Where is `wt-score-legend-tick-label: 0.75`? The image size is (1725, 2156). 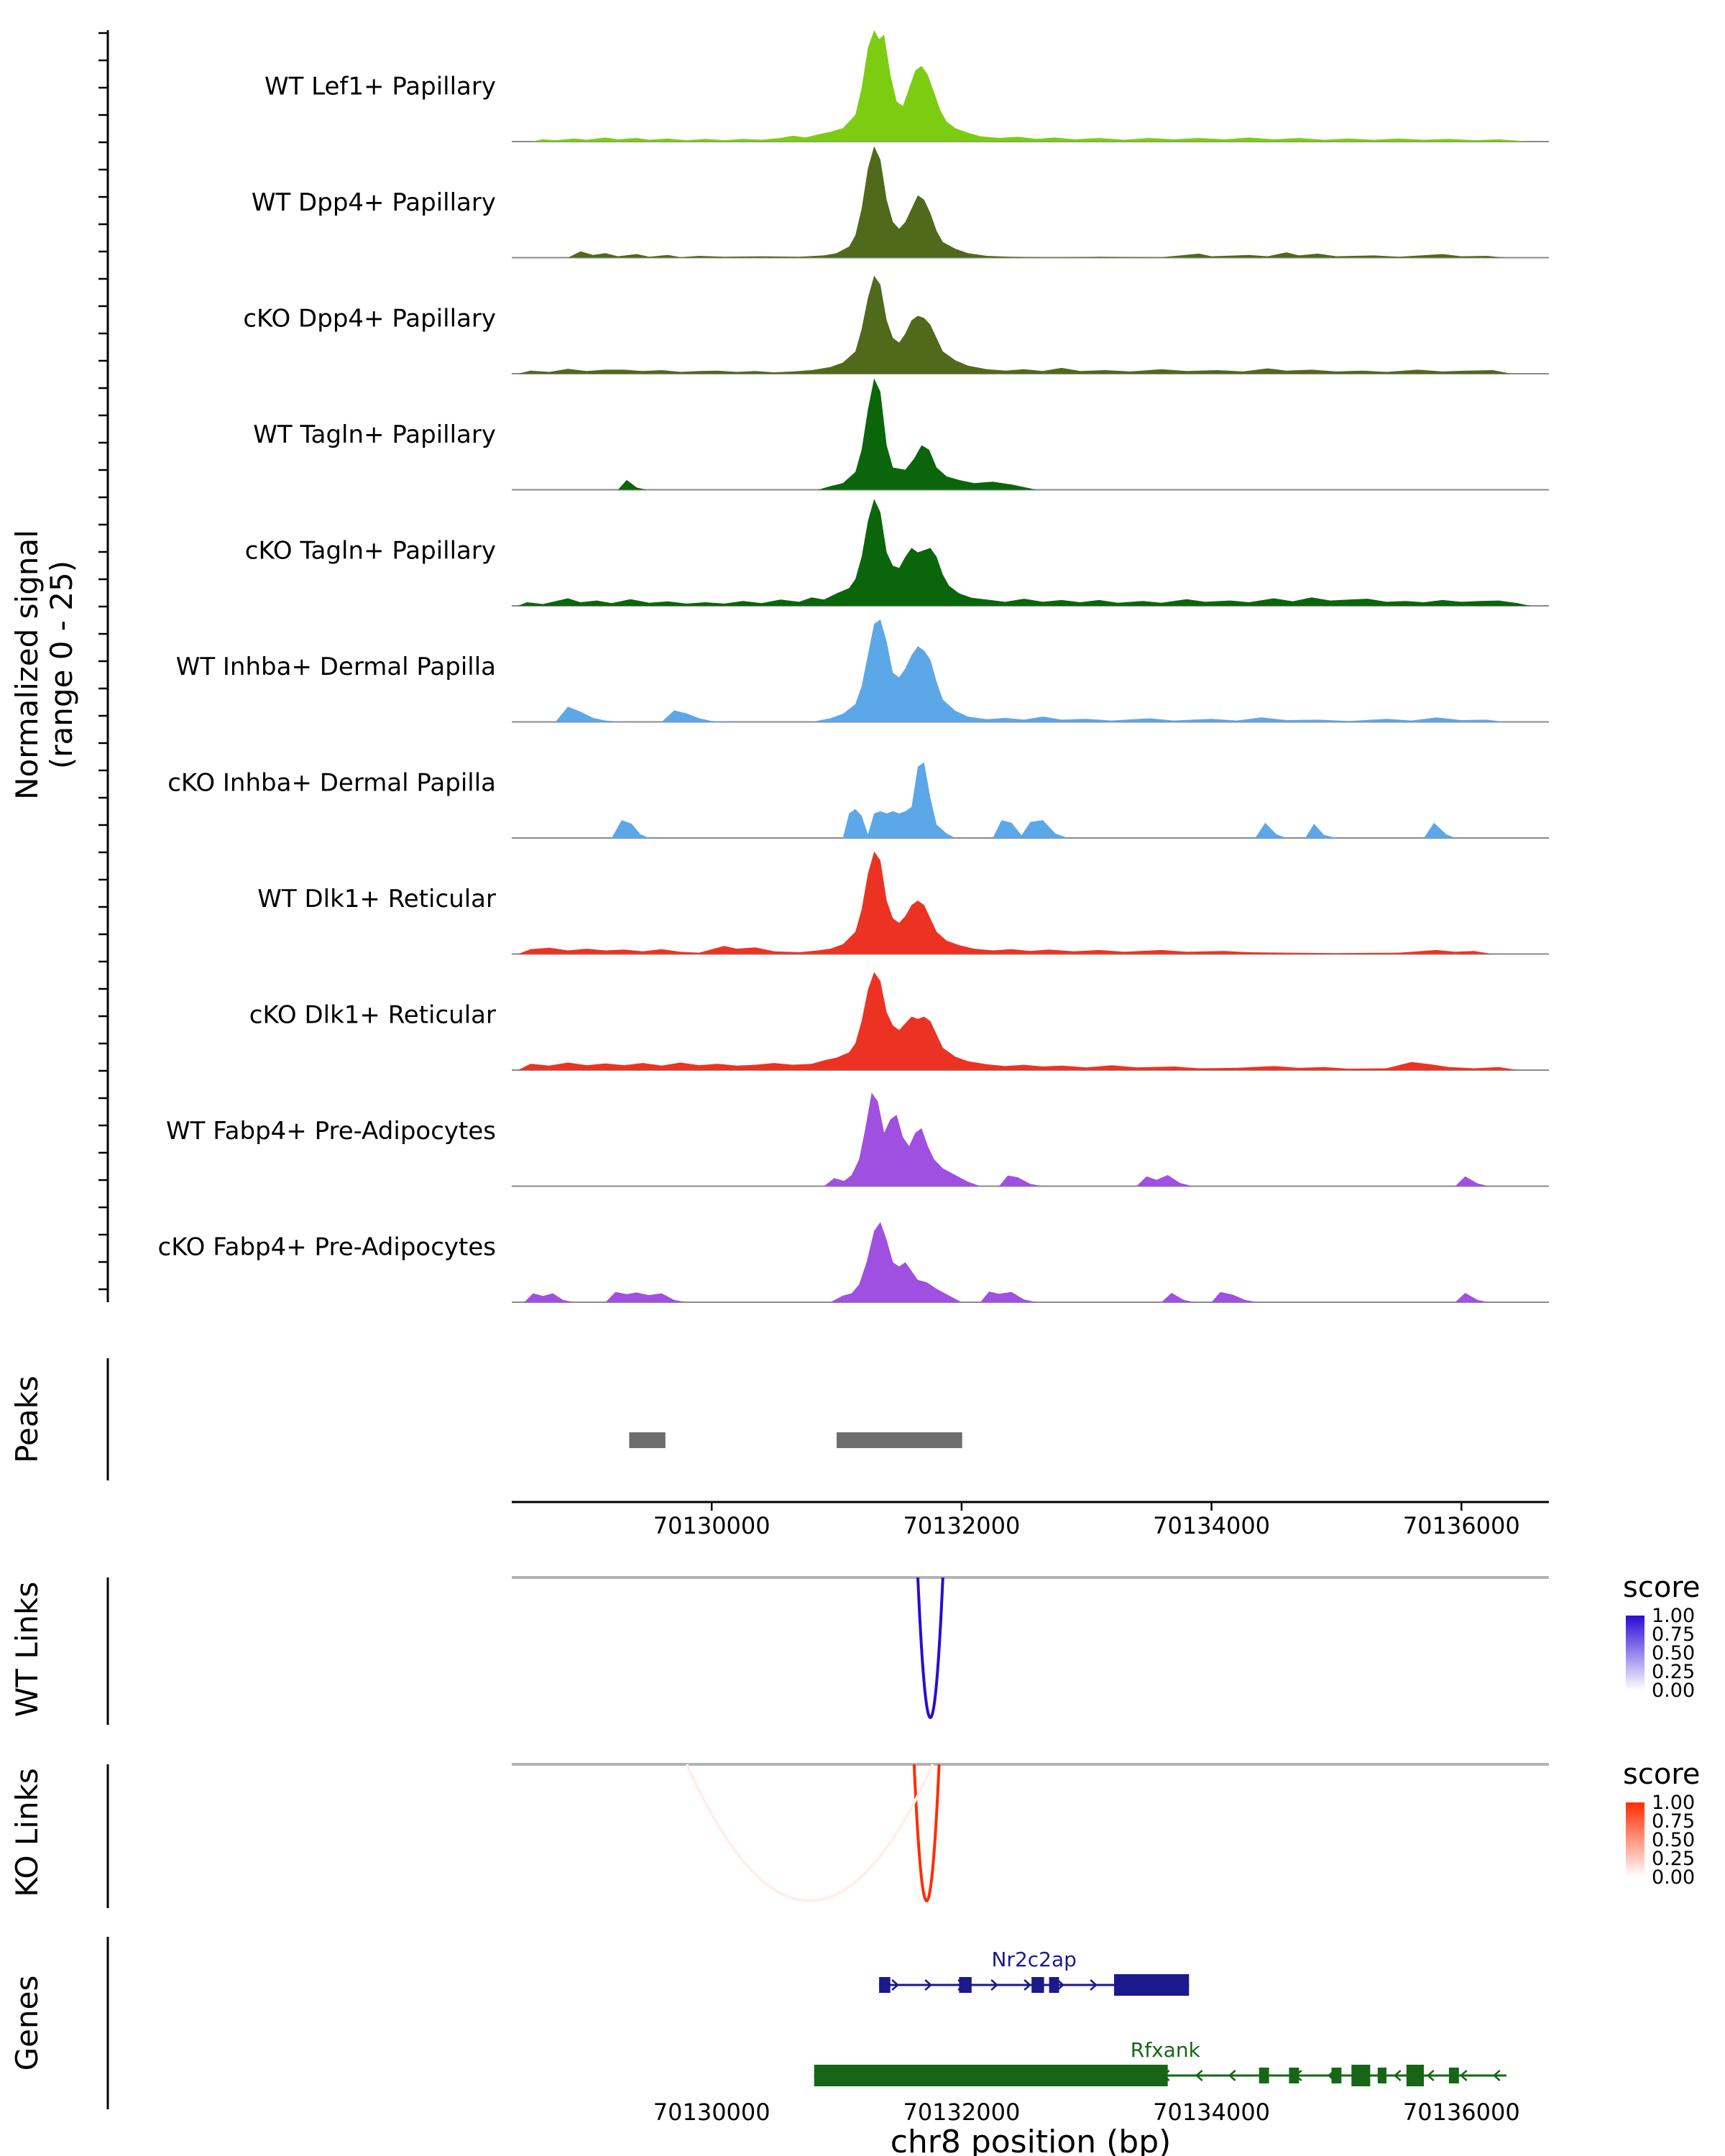 wt-score-legend-tick-label: 0.75 is located at coordinates (1673, 1634).